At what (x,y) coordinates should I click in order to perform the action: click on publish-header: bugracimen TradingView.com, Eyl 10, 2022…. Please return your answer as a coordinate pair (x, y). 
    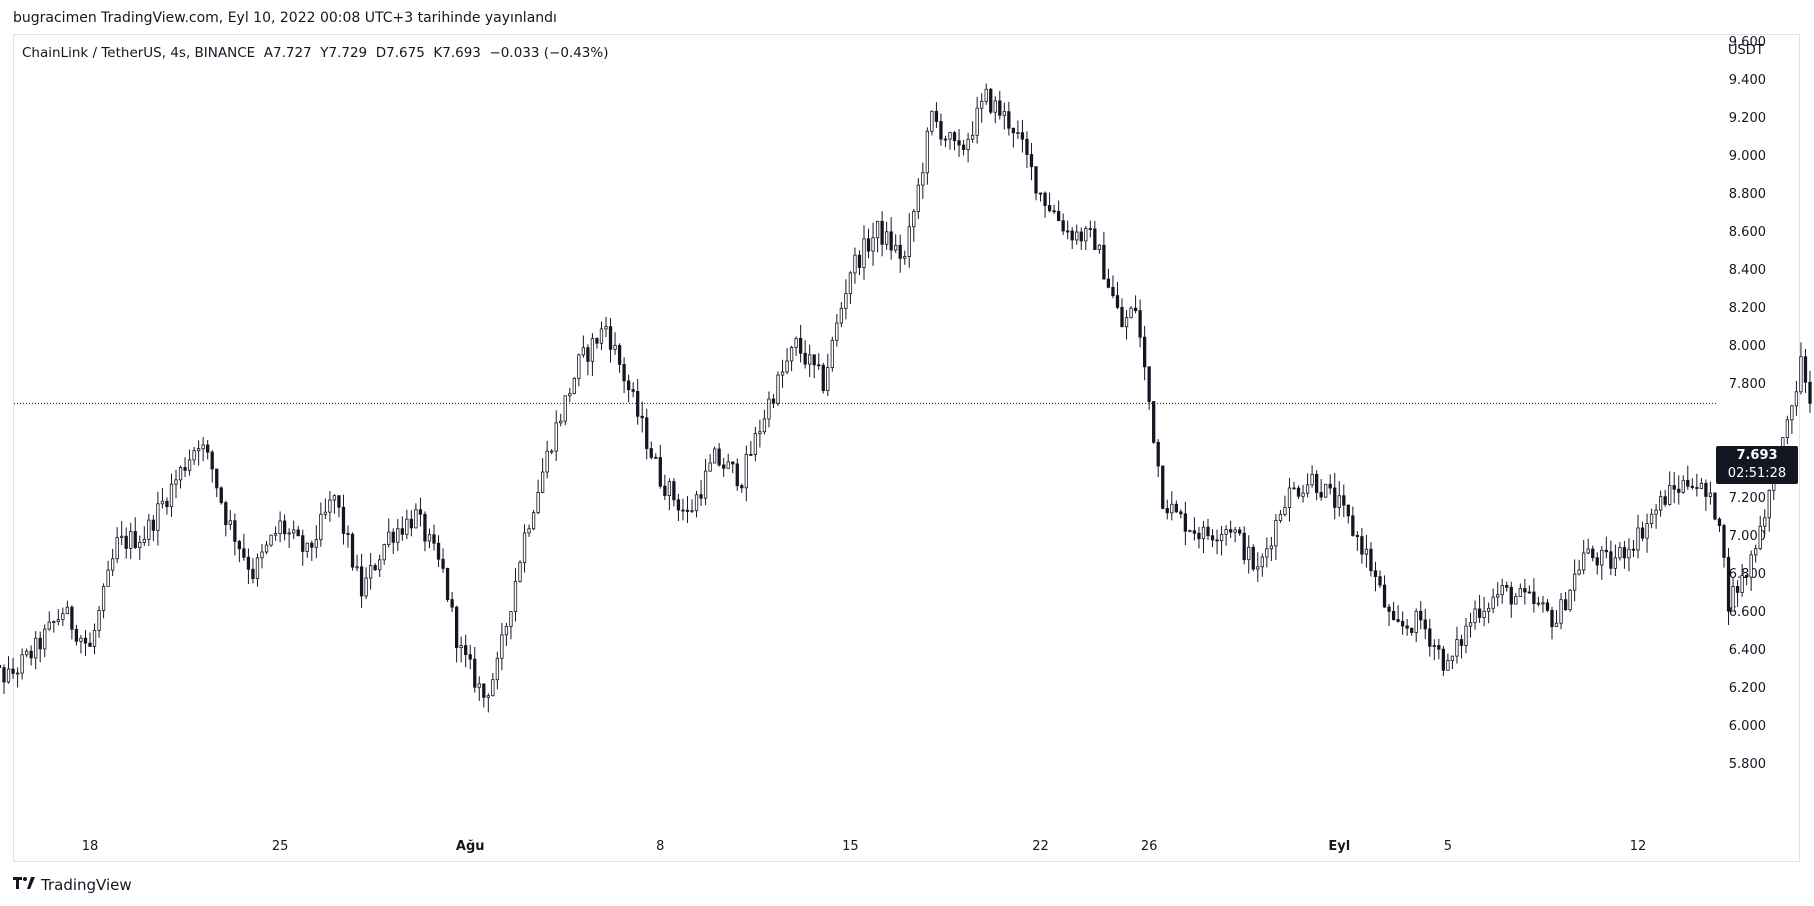
    Looking at the image, I should click on (285, 18).